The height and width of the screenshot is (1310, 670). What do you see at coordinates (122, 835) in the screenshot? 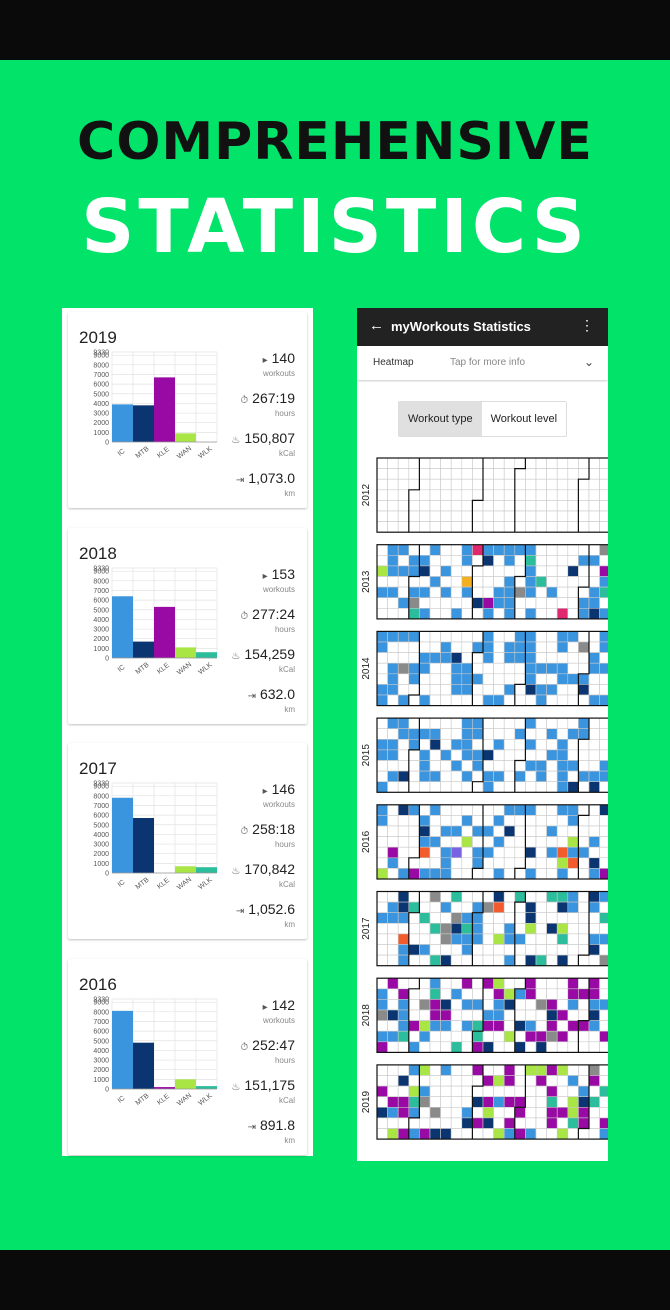
I see `bar-ic` at bounding box center [122, 835].